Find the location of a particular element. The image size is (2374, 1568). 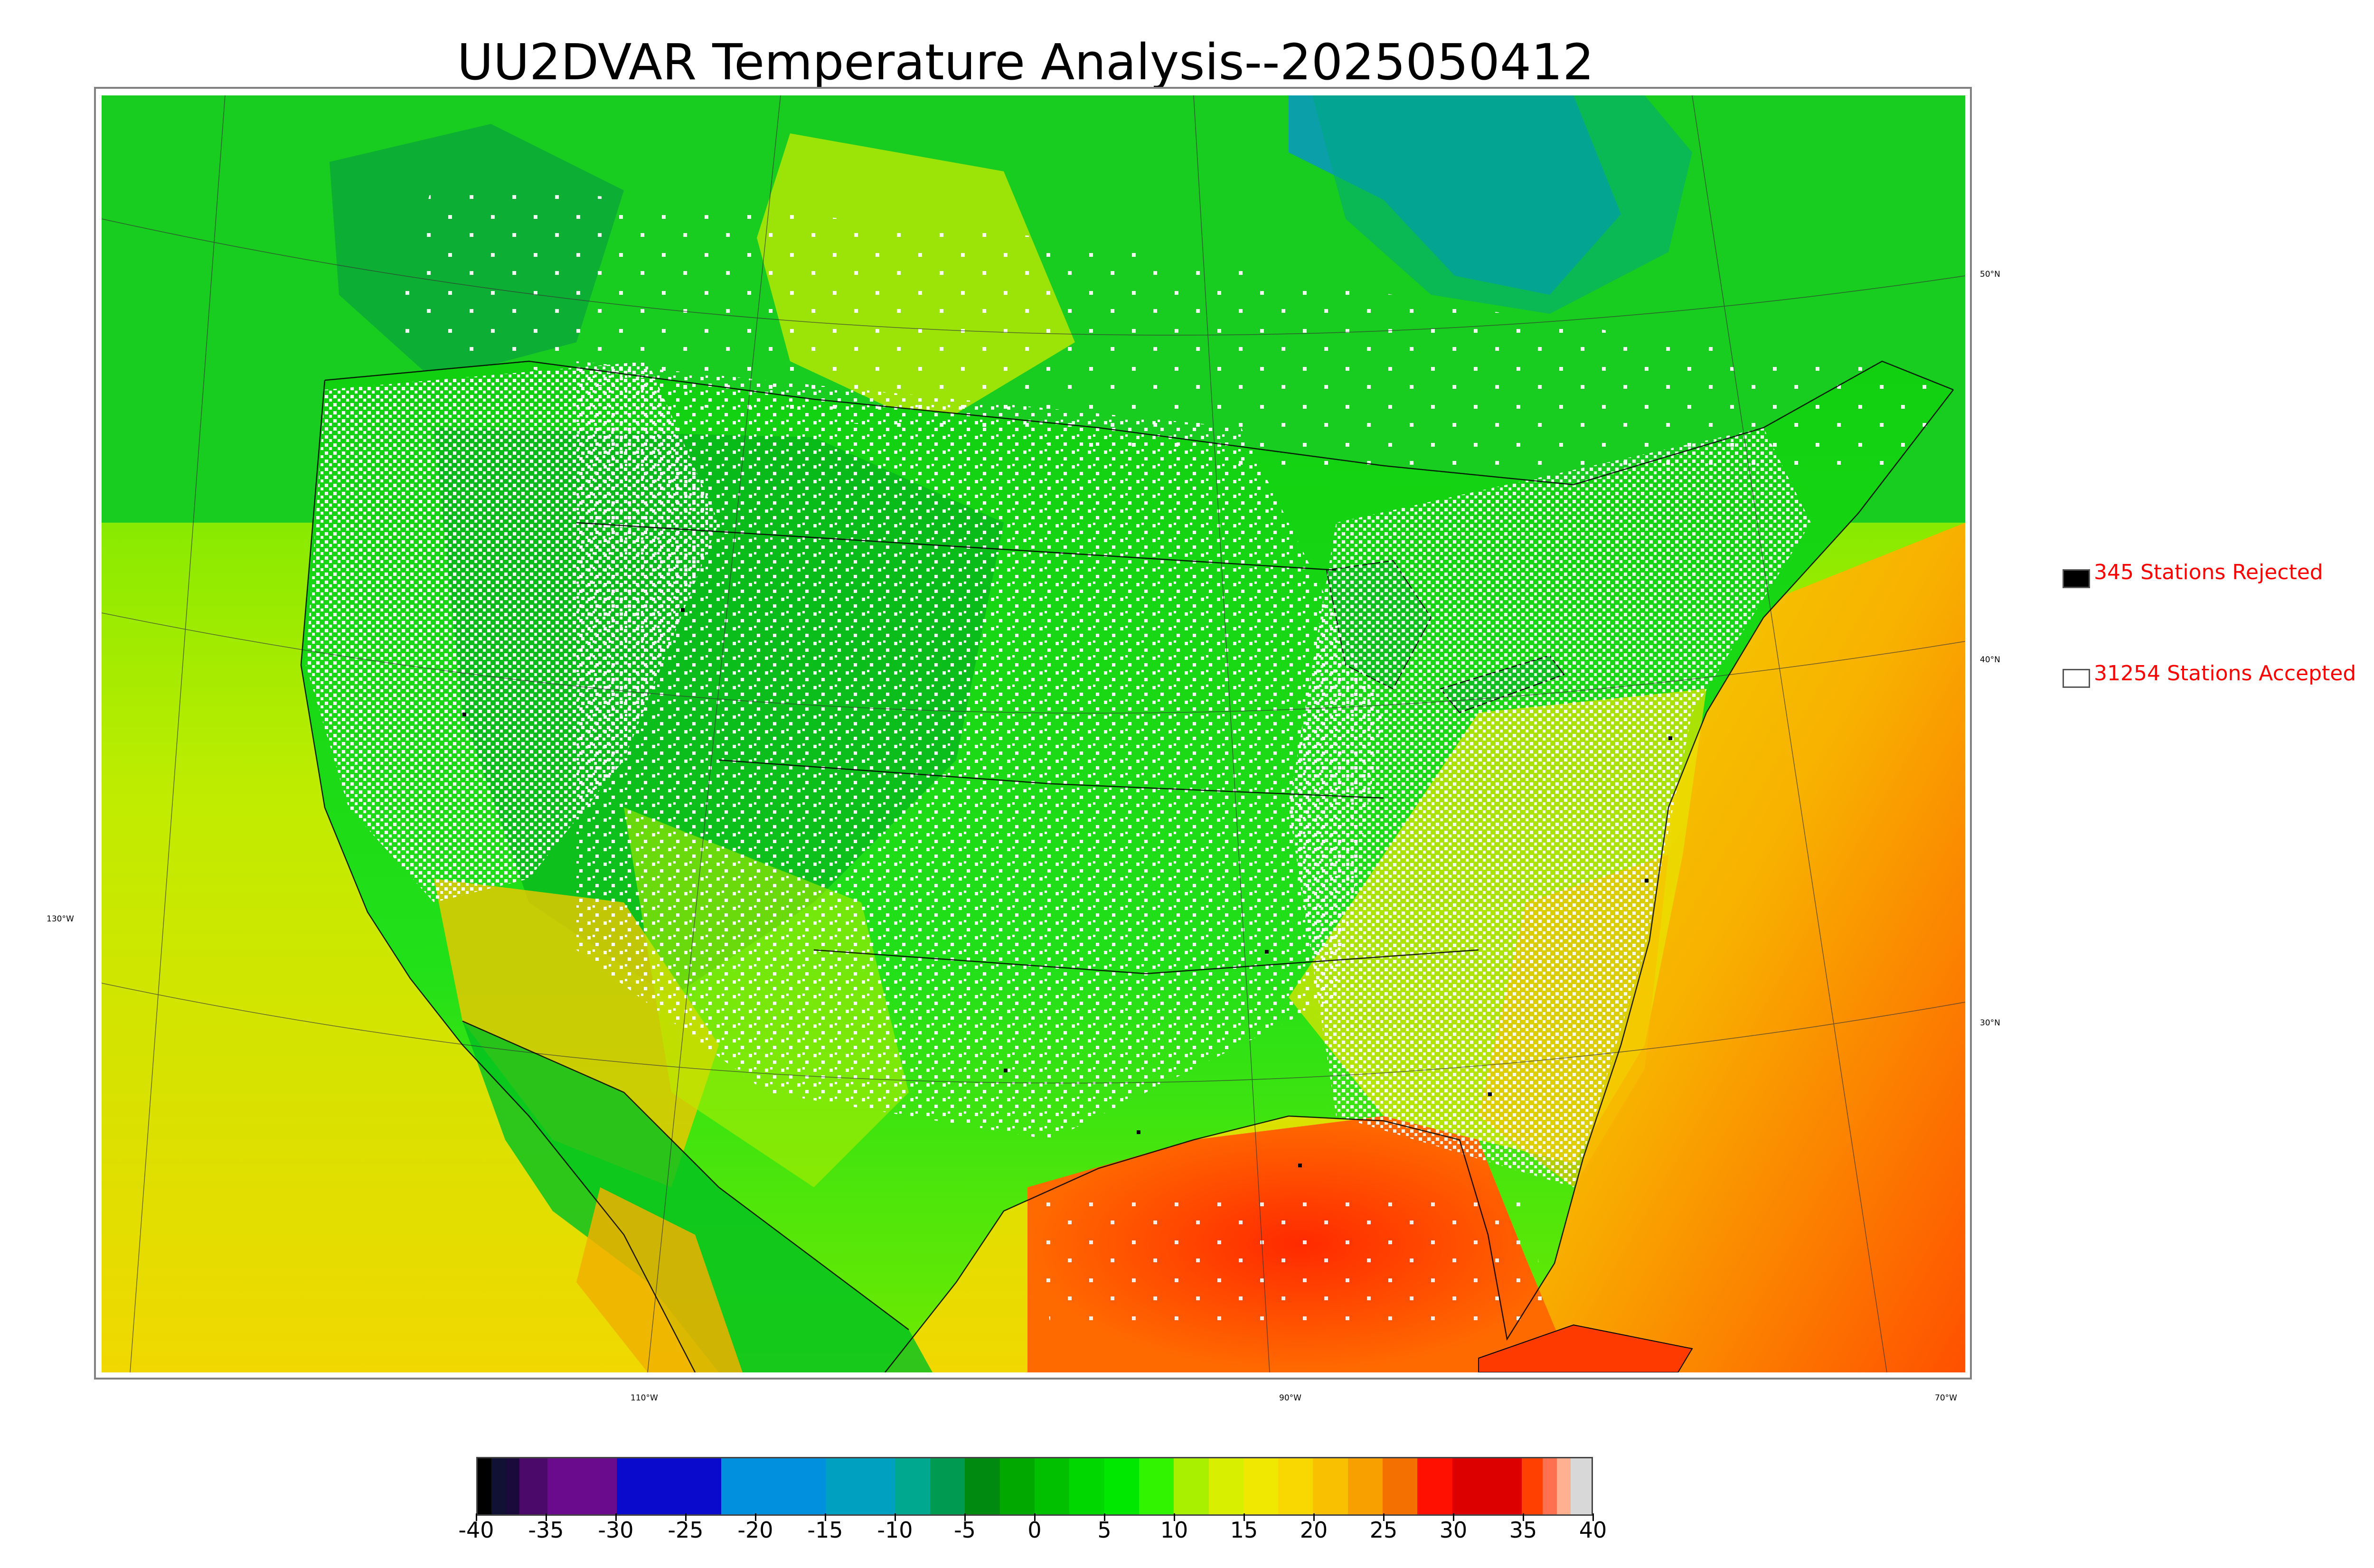

mexico-land is located at coordinates (697, 1197).